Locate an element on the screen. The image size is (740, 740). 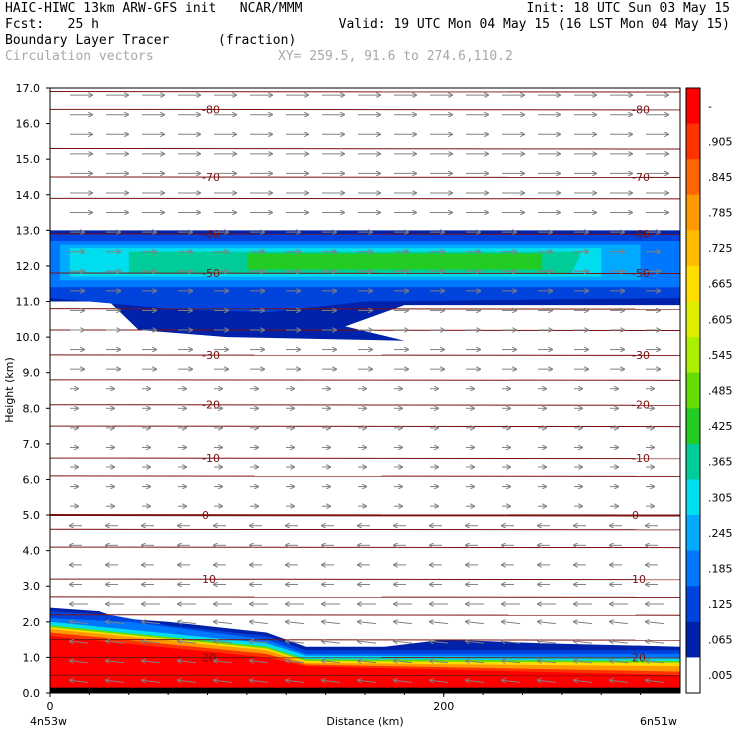
isotherm-label: -80 is located at coordinates (641, 109).